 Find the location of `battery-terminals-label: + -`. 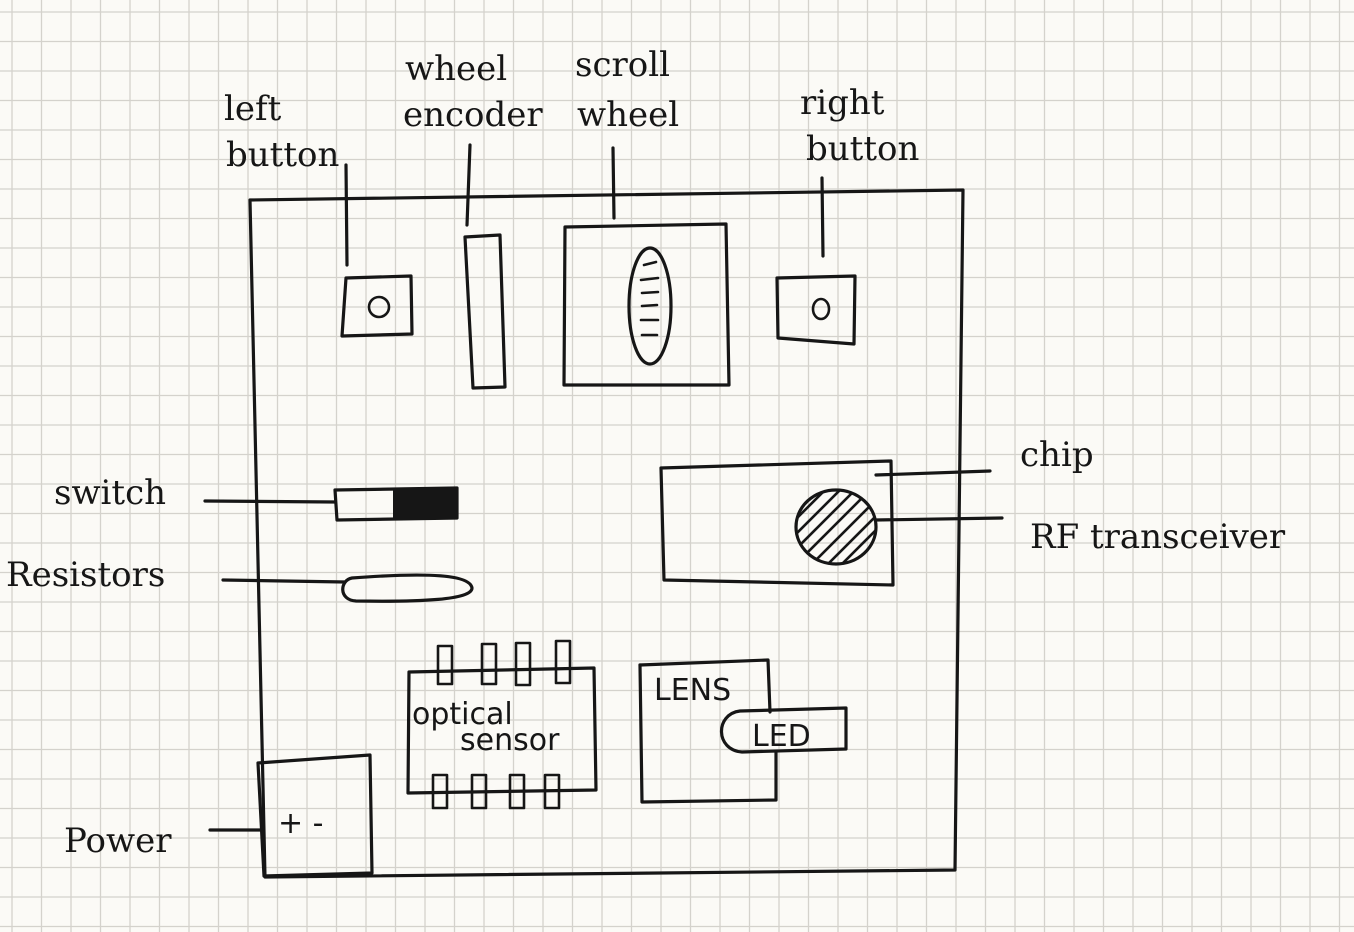

battery-terminals-label: + - is located at coordinates (301, 823).